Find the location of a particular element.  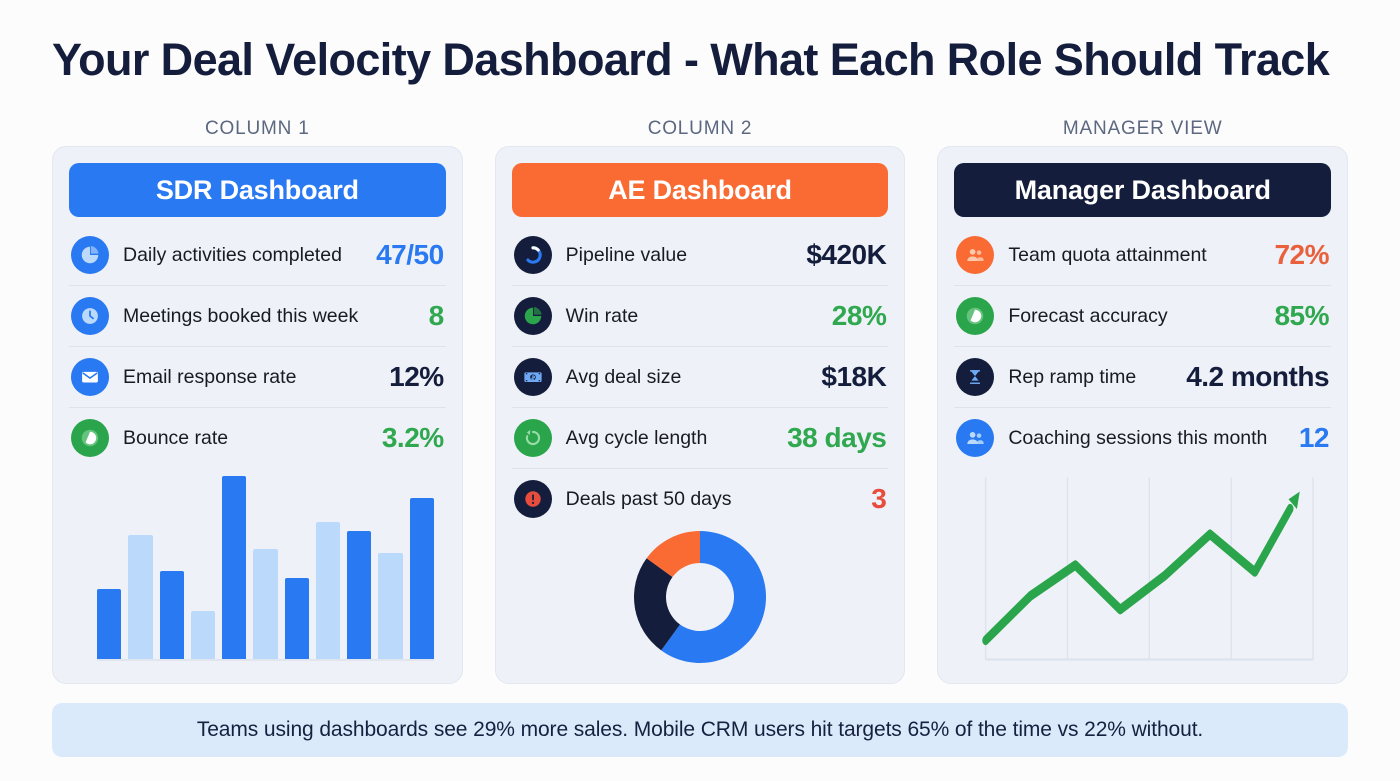

metric-label: Coaching sessions this month is located at coordinates (1138, 437).